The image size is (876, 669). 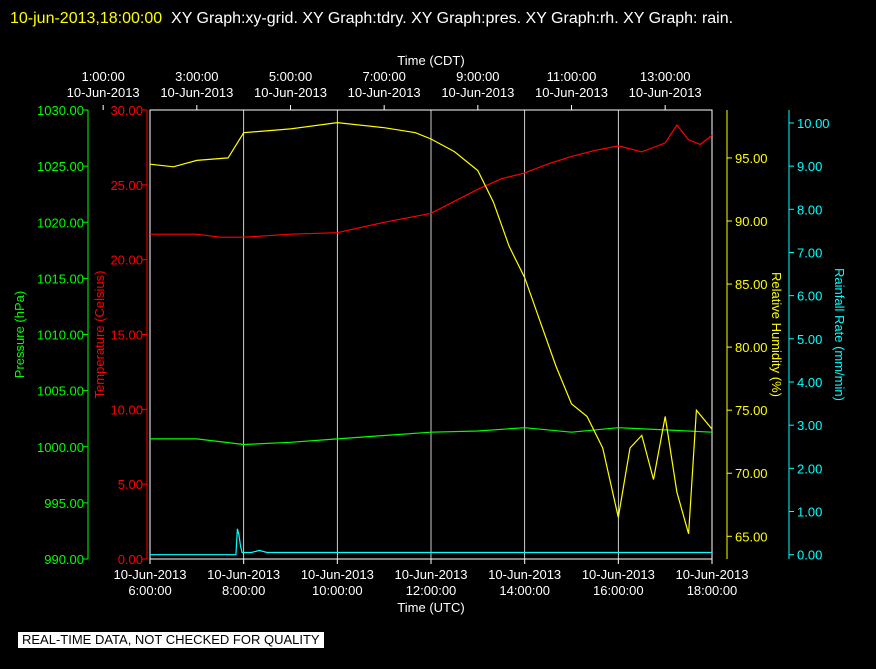 What do you see at coordinates (431, 436) in the screenshot?
I see `pressure-series-line` at bounding box center [431, 436].